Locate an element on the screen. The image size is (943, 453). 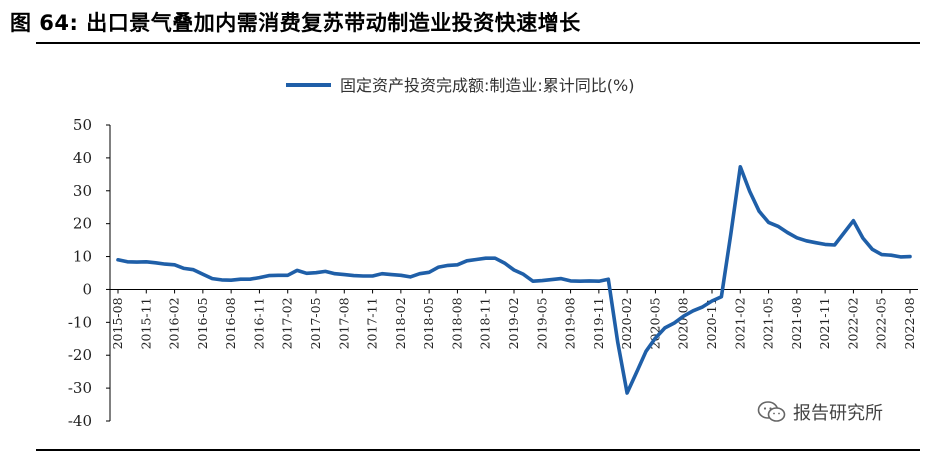
top-rule is located at coordinates (478, 43).